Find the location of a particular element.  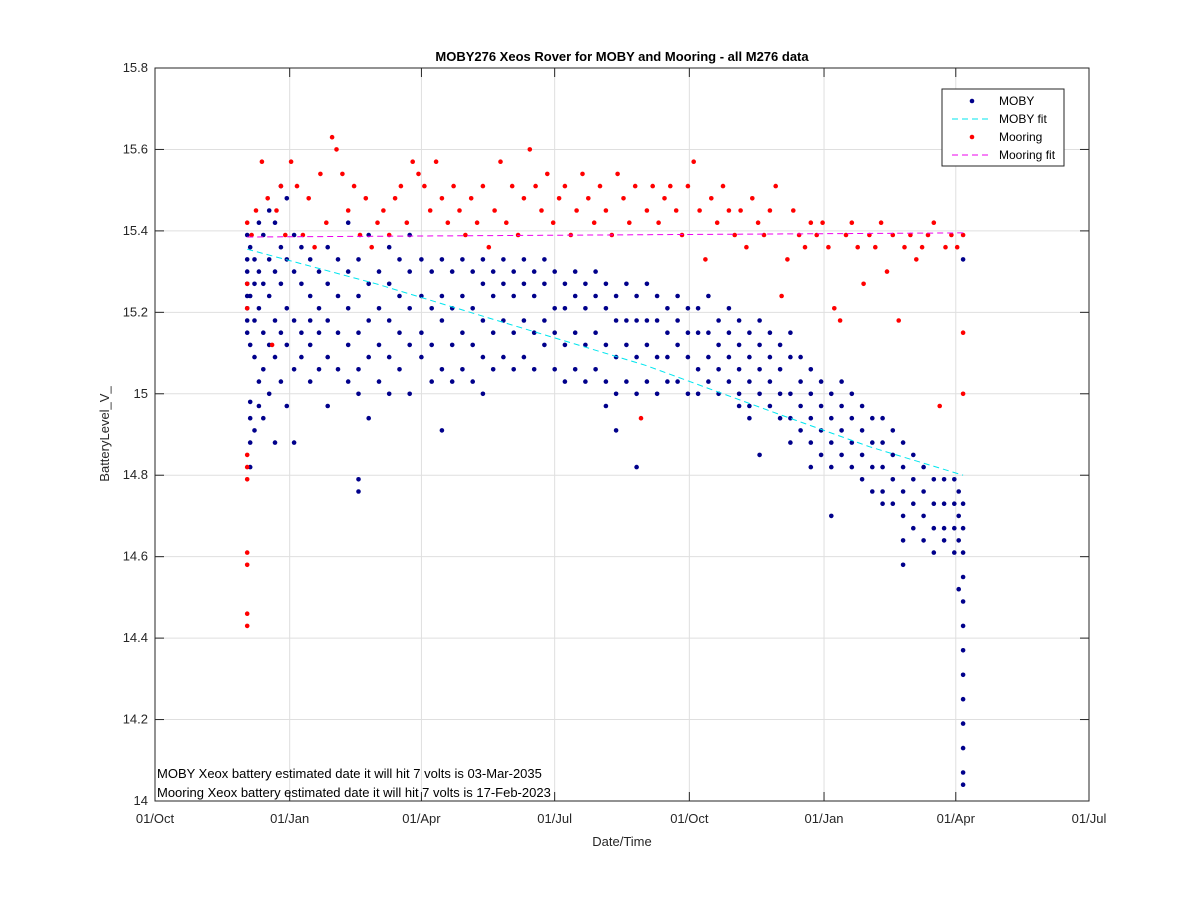

x-tick-label: 01/Apr is located at coordinates (421, 818).